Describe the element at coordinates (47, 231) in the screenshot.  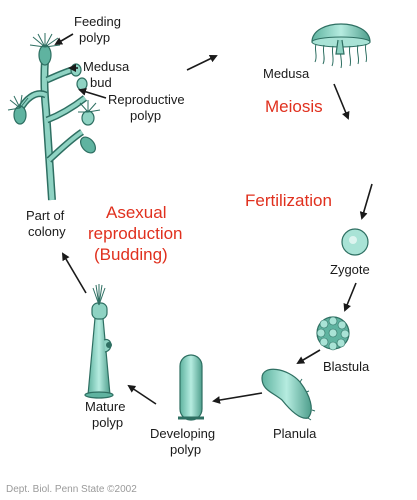
I see `label-part-of-colony-2: colony` at that location.